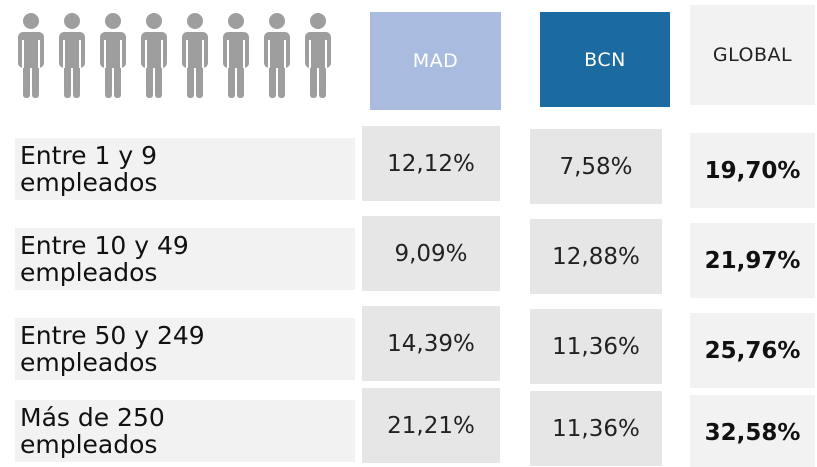 The width and height of the screenshot is (817, 467). I want to click on cell-value: 14,39%, so click(431, 343).